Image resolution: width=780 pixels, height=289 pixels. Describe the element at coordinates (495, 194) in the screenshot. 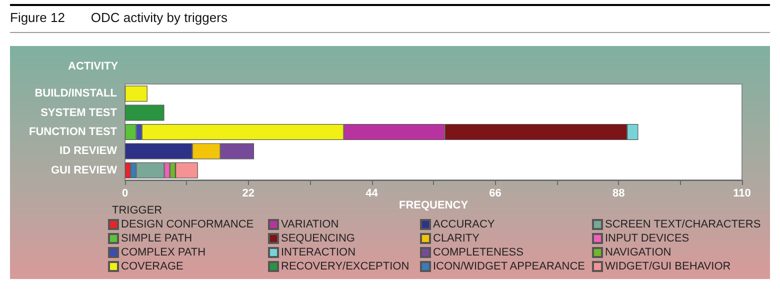

I see `x-tick-label: 66` at that location.